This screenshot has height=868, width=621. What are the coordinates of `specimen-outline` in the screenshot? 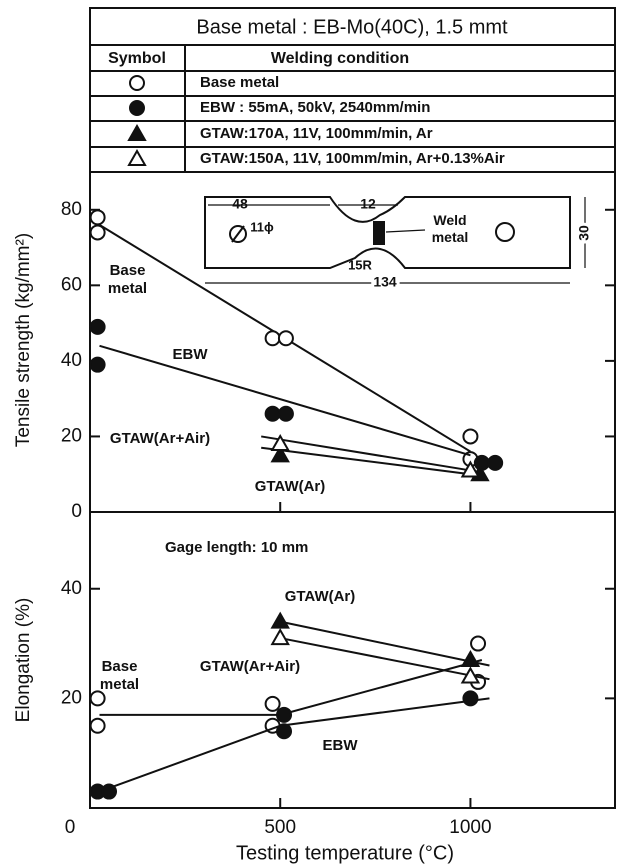 It's located at (387, 232).